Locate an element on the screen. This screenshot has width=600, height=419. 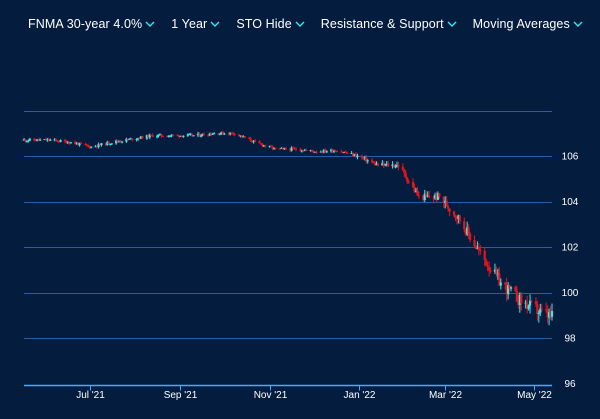
resistance-support-dropdown: Resistance & Support is located at coordinates (389, 24).